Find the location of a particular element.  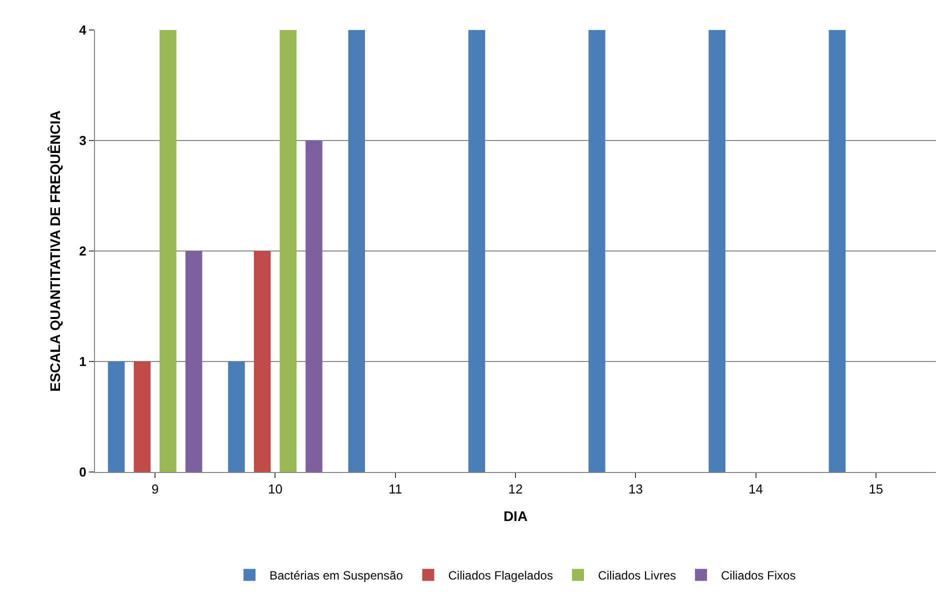

y-axis-title: ESCALA QUANTITATIVA DE FREQUÊNCIA is located at coordinates (54, 251).